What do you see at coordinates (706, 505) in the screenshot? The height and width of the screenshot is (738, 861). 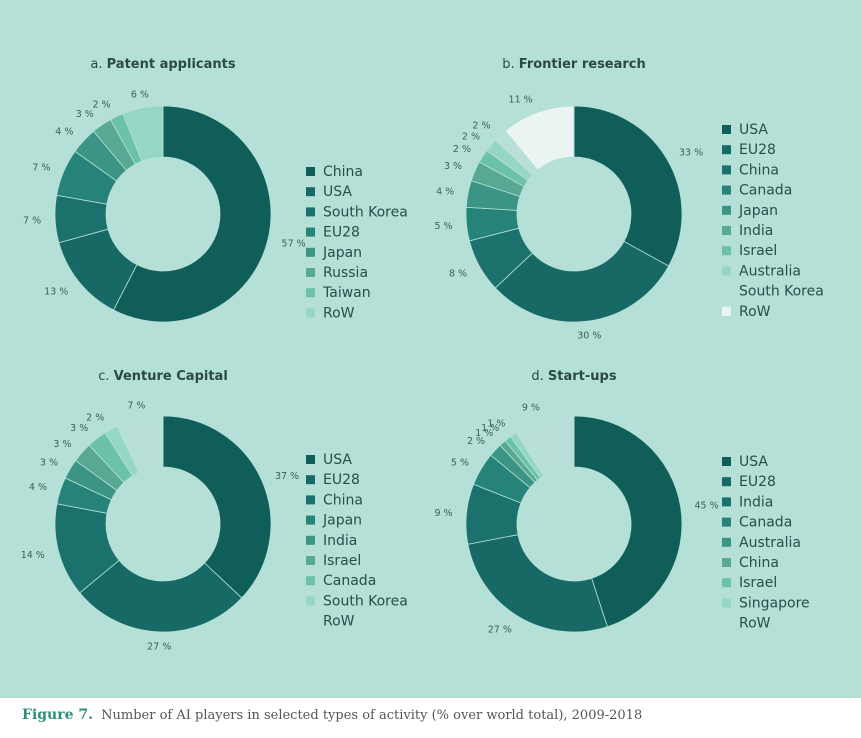 I see `slice-label: 45 %` at bounding box center [706, 505].